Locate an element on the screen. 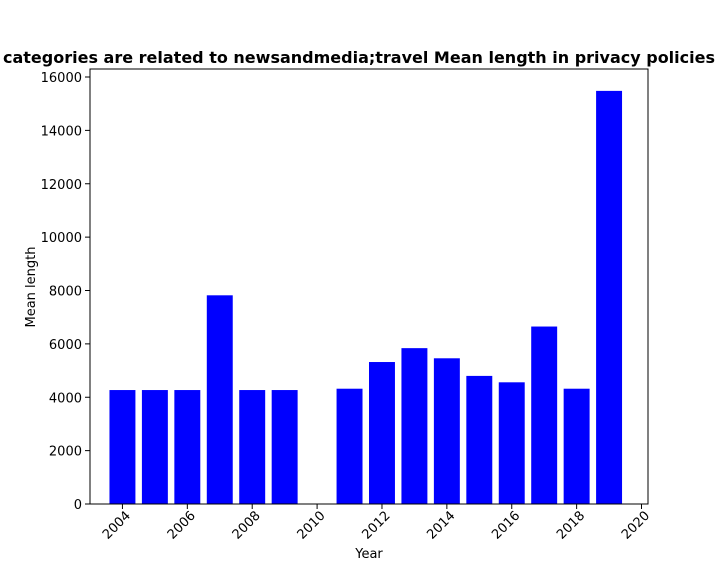 The width and height of the screenshot is (720, 576). bar-2004 is located at coordinates (122, 447).